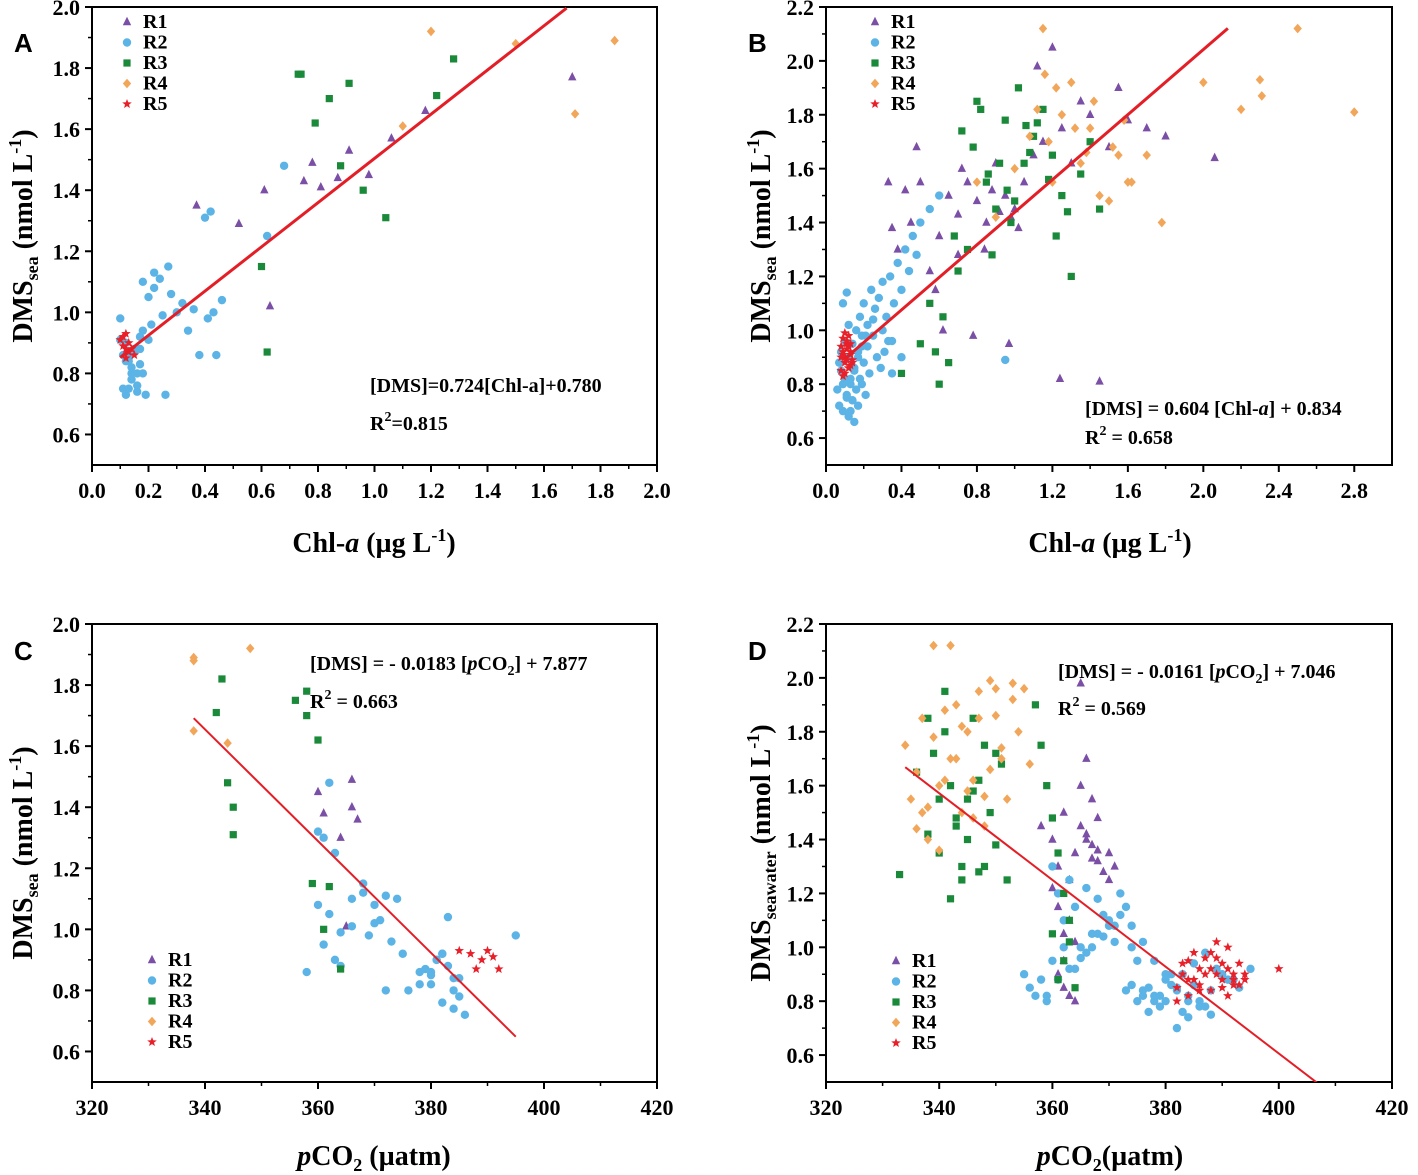 The height and width of the screenshot is (1175, 1418). What do you see at coordinates (1129, 436) in the screenshot?
I see `r-squared: R2 = 0.658` at bounding box center [1129, 436].